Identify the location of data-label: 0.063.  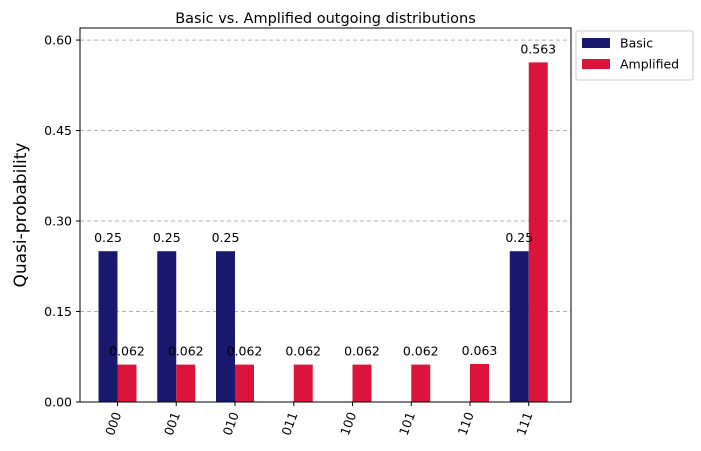
(480, 350).